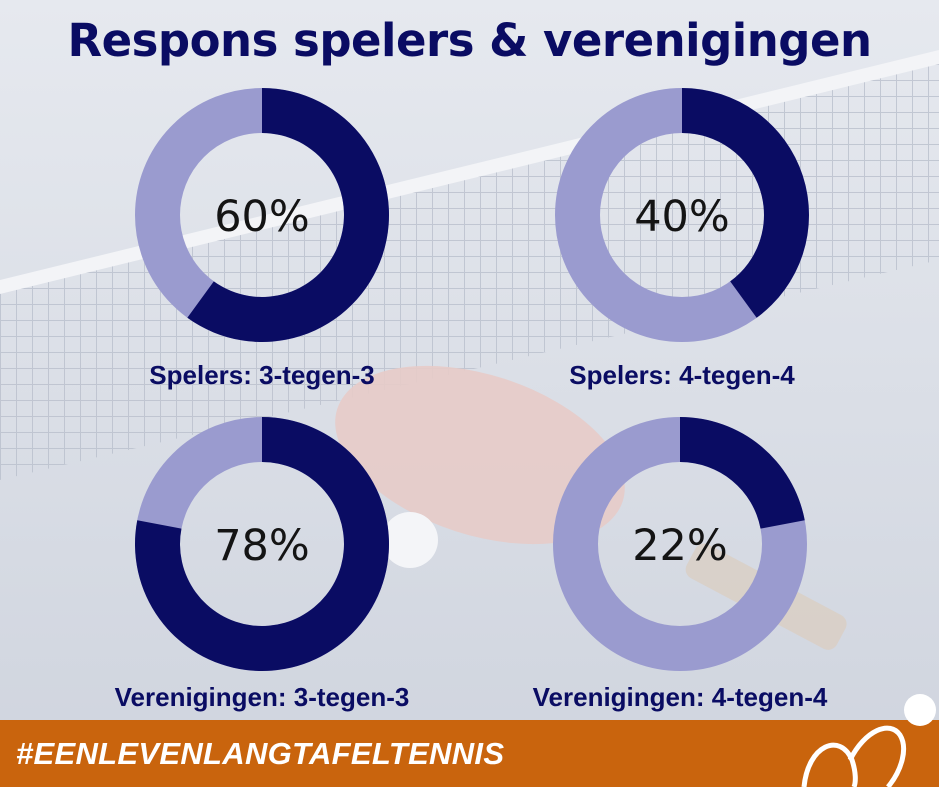  I want to click on footer-bar: #EENLEVENLANGTAFELTENNIS, so click(469, 753).